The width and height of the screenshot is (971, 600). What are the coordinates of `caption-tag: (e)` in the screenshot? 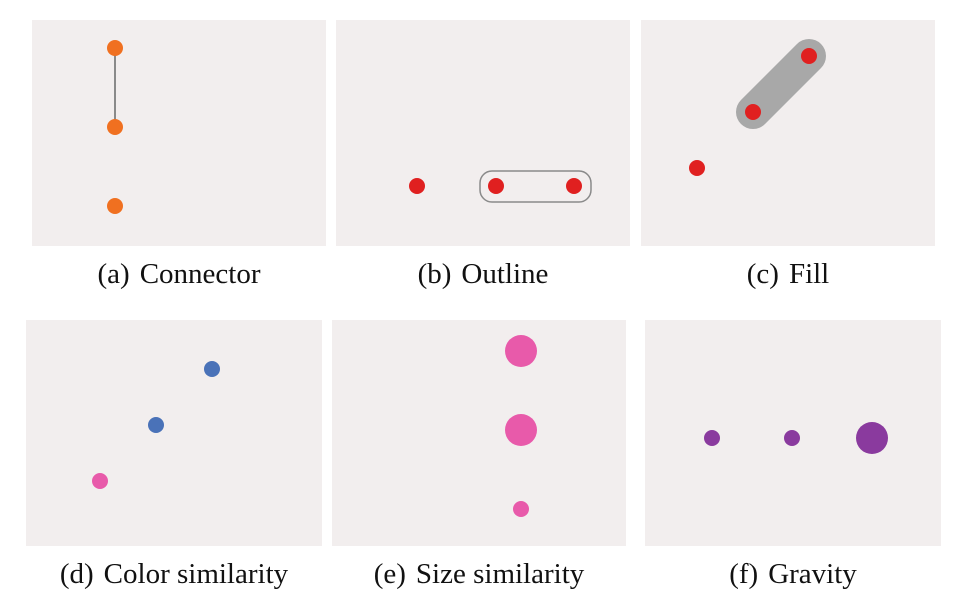 It's located at (389, 574).